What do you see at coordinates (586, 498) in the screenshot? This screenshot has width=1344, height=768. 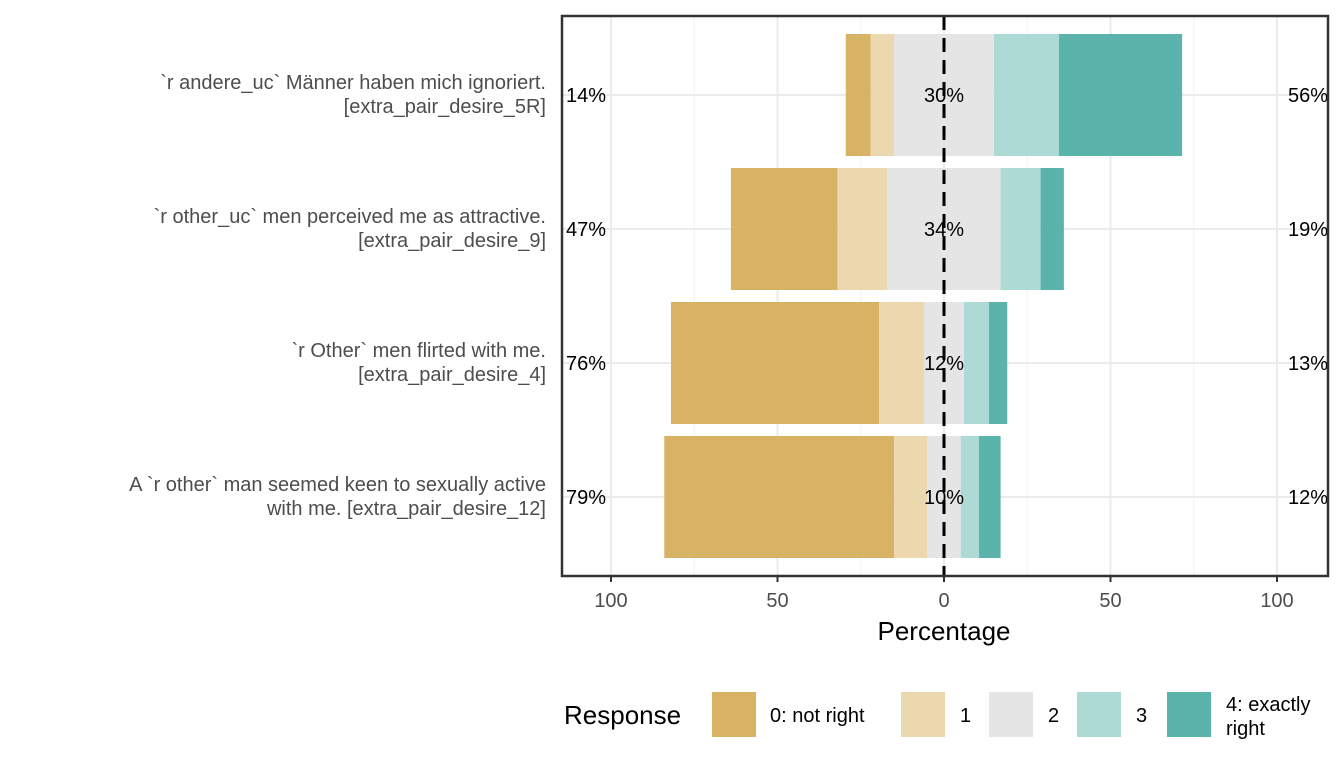 I see `left-percent-label: 79%` at bounding box center [586, 498].